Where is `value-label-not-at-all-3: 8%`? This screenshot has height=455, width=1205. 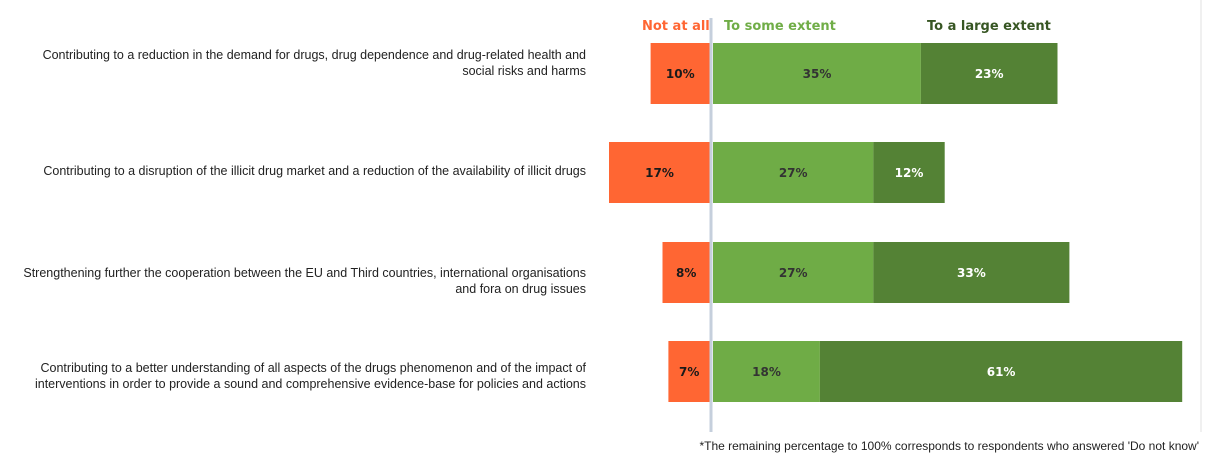
value-label-not-at-all-3: 8% is located at coordinates (686, 273).